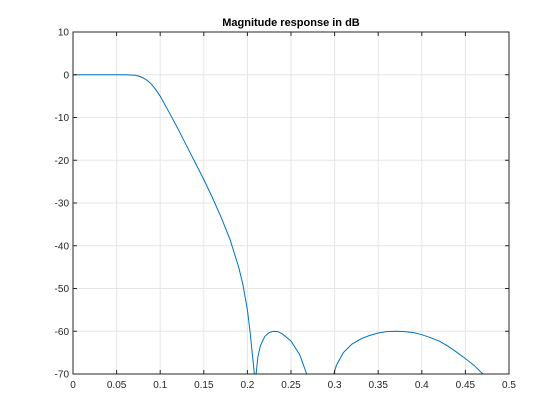  I want to click on x-tick-label: 0.2, so click(247, 385).